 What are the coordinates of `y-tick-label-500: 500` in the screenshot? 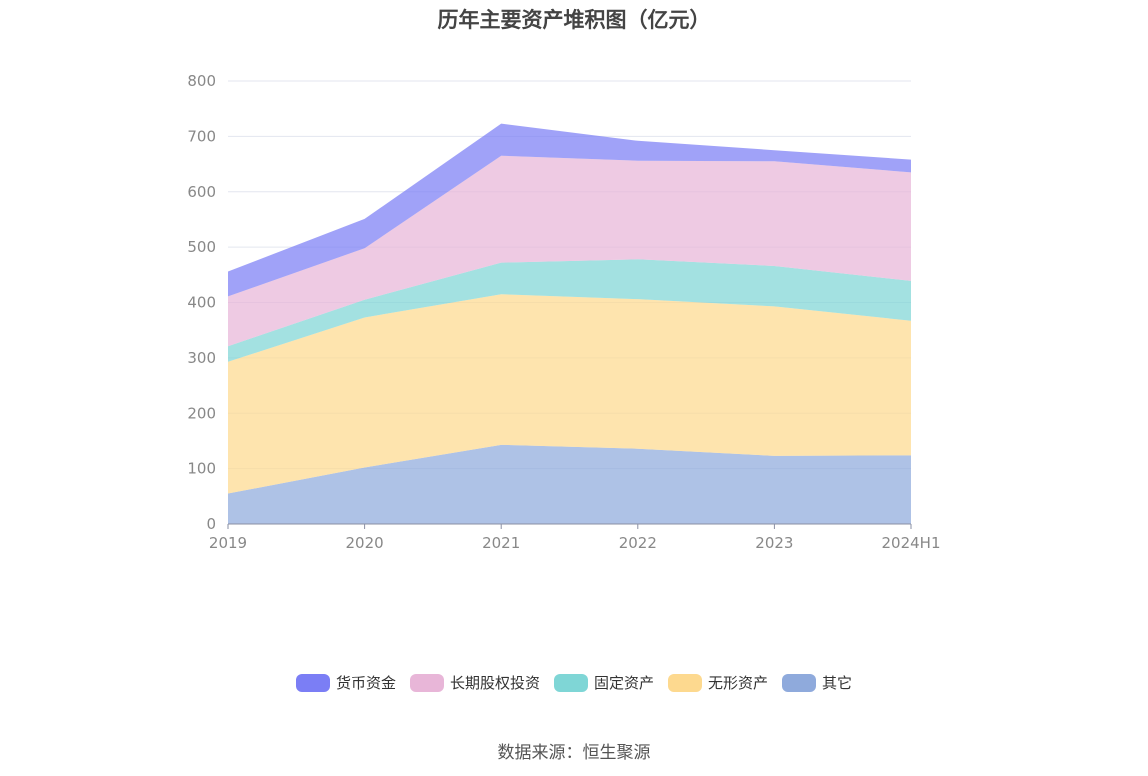 It's located at (201, 247).